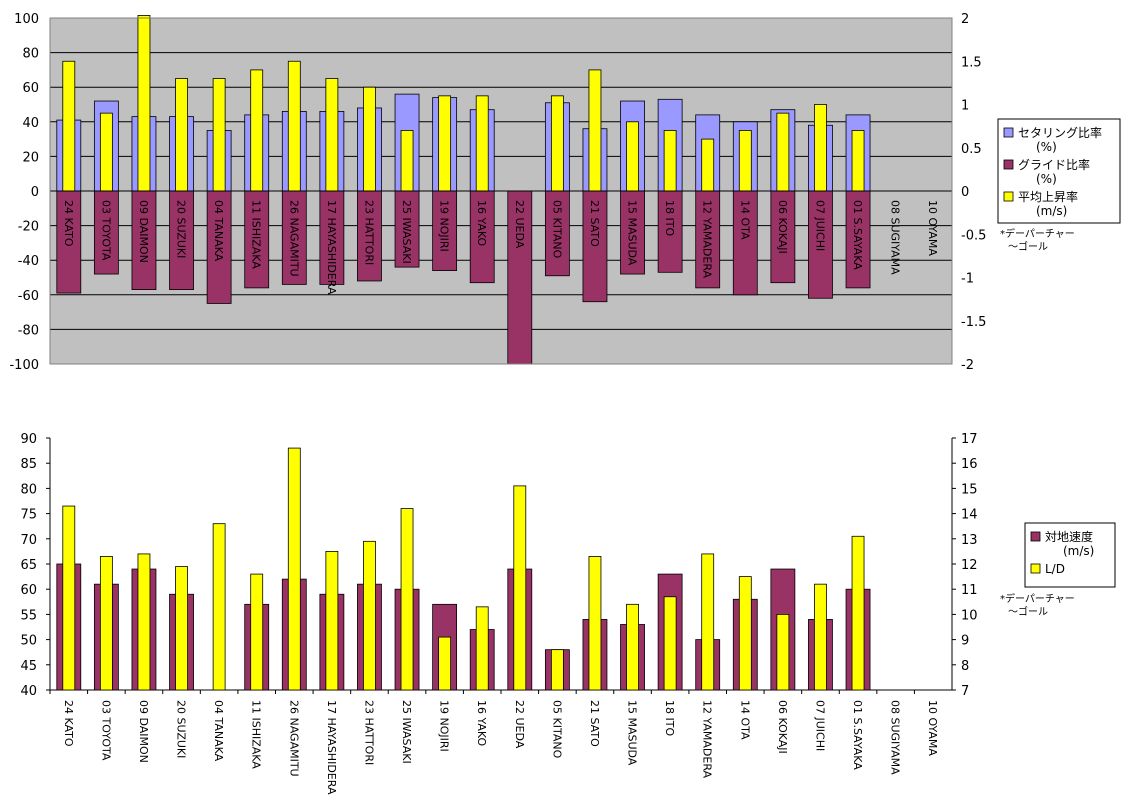 The height and width of the screenshot is (806, 1130). What do you see at coordinates (181, 229) in the screenshot?
I see `top-category-label: 20 SUZUKI` at bounding box center [181, 229].